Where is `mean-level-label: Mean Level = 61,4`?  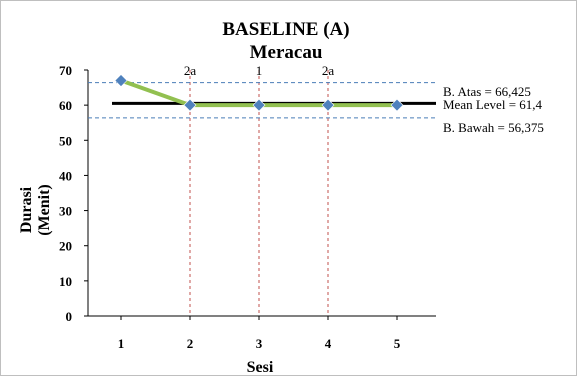 mean-level-label: Mean Level = 61,4 is located at coordinates (493, 104).